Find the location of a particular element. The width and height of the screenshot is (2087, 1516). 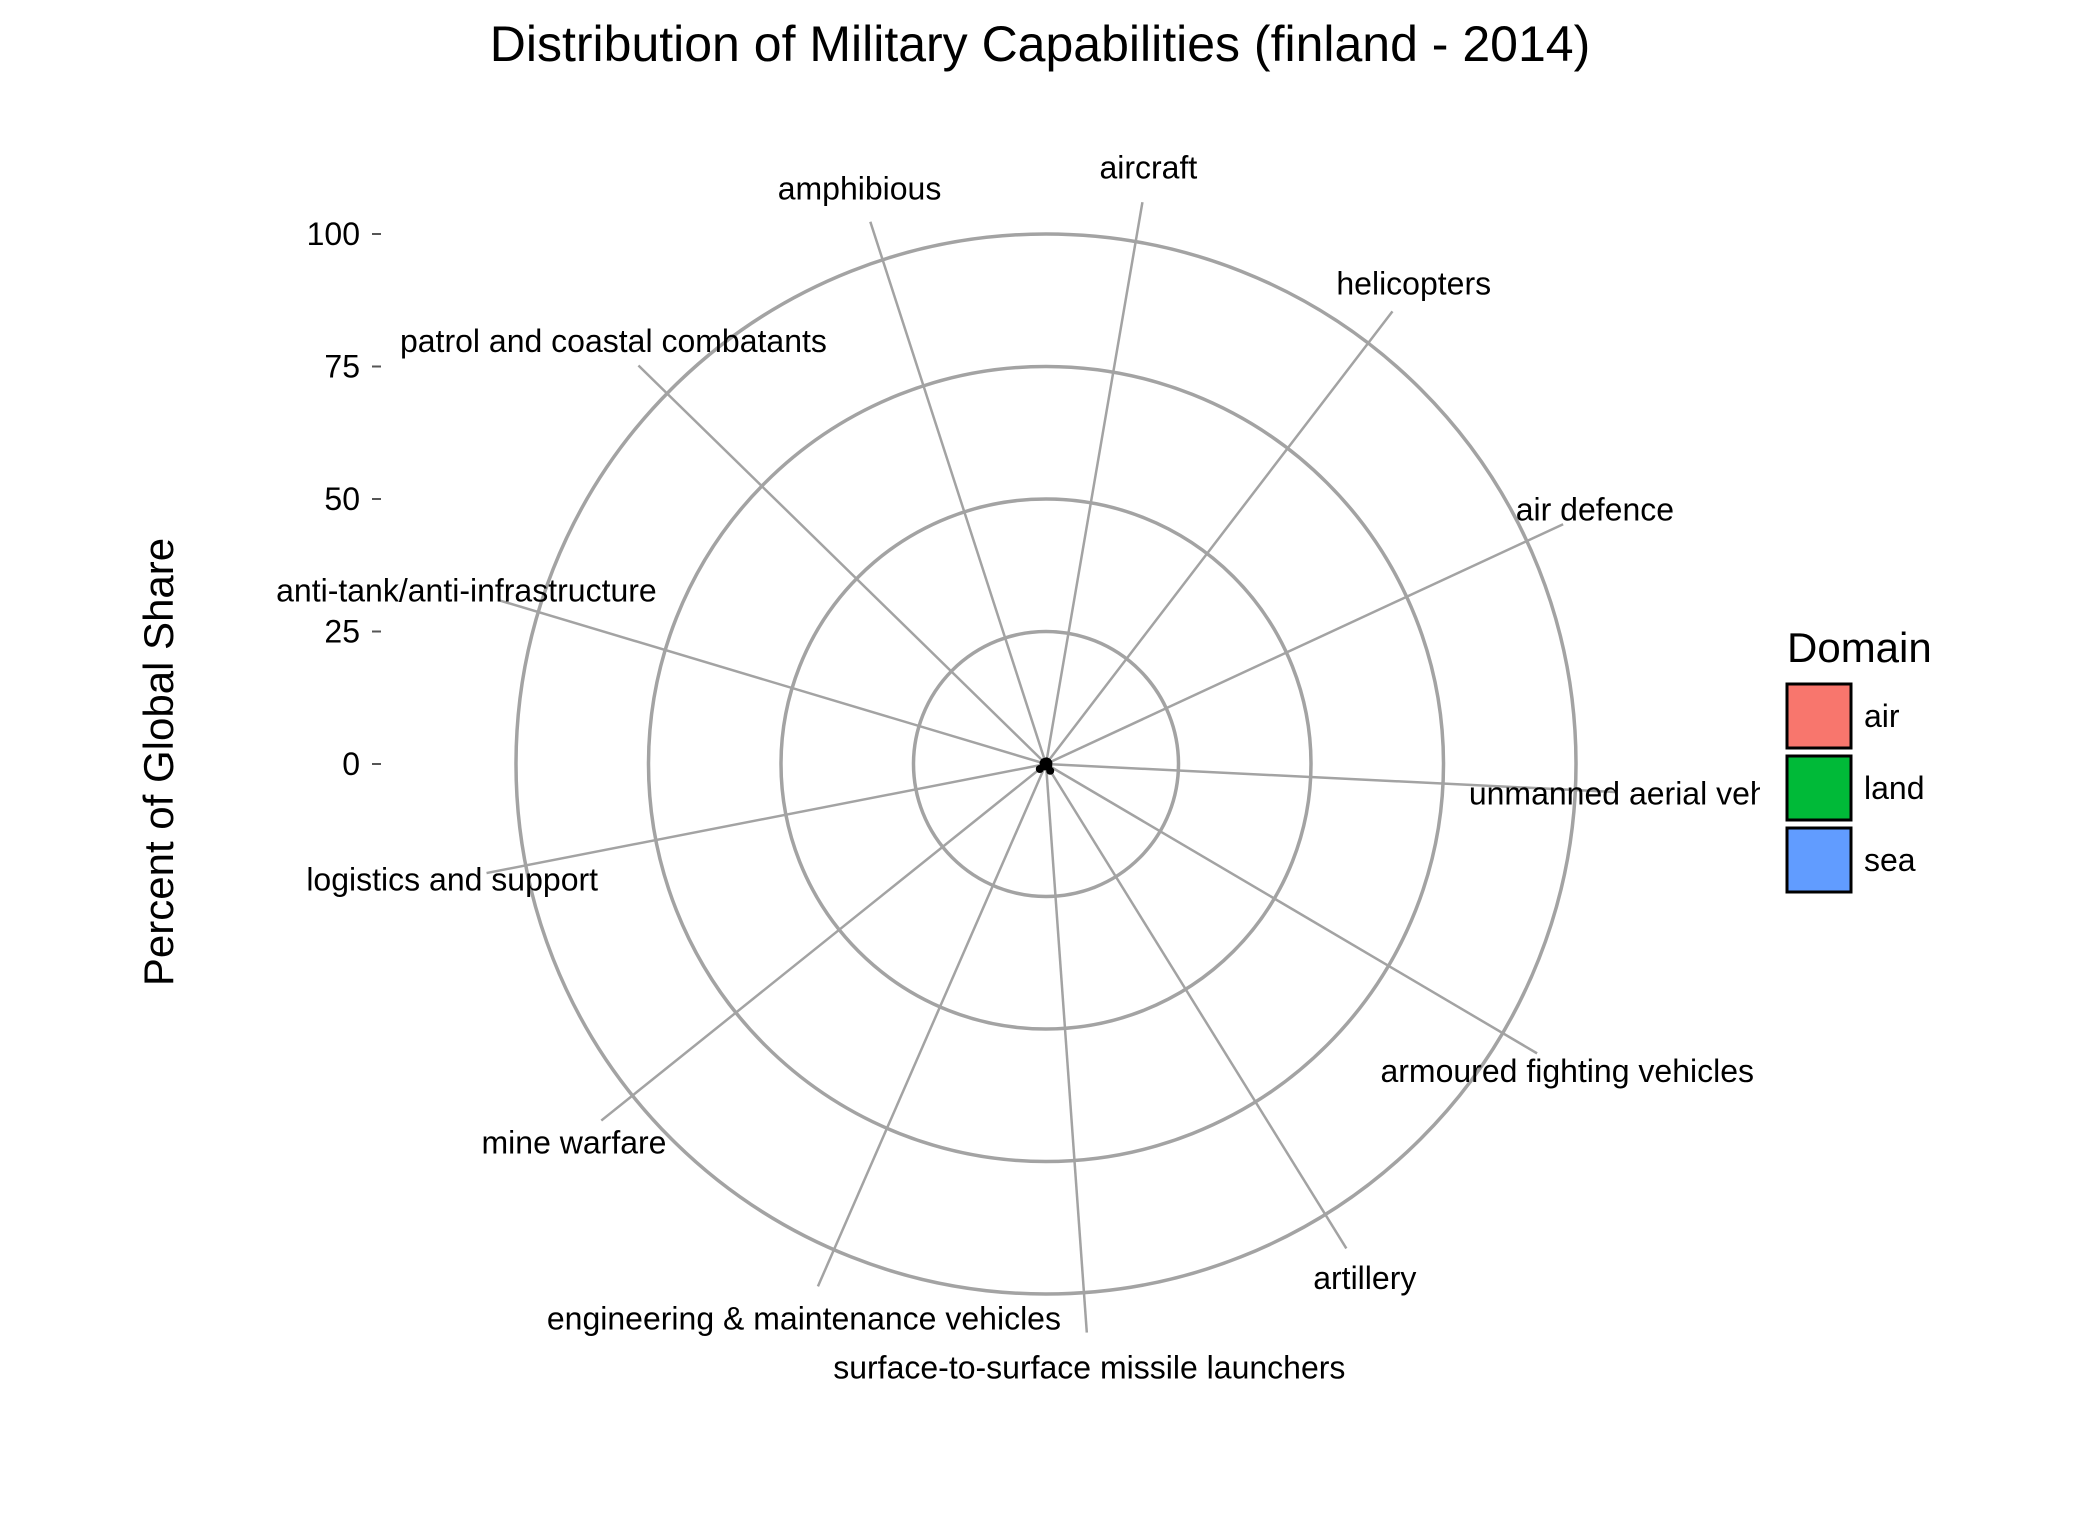

category-label: artillery is located at coordinates (1364, 1278).